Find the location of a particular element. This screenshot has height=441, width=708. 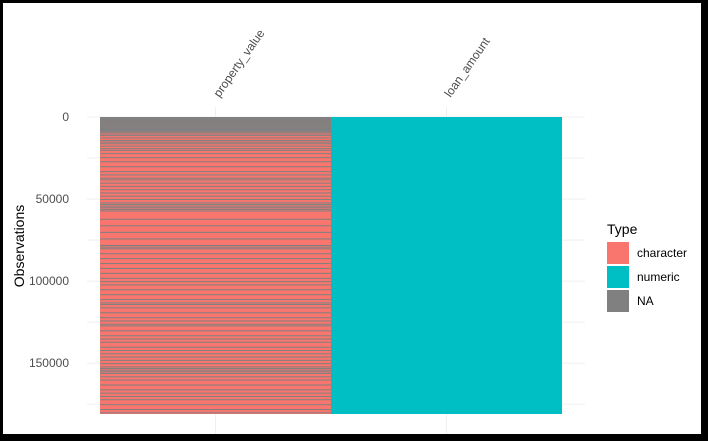

y-axis-title: Observations is located at coordinates (19, 246).